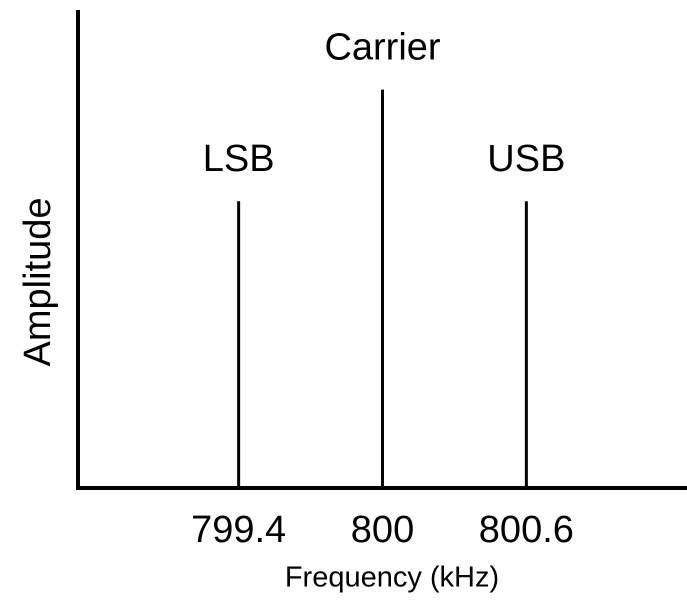  I want to click on stem-label: Carrier, so click(382, 48).